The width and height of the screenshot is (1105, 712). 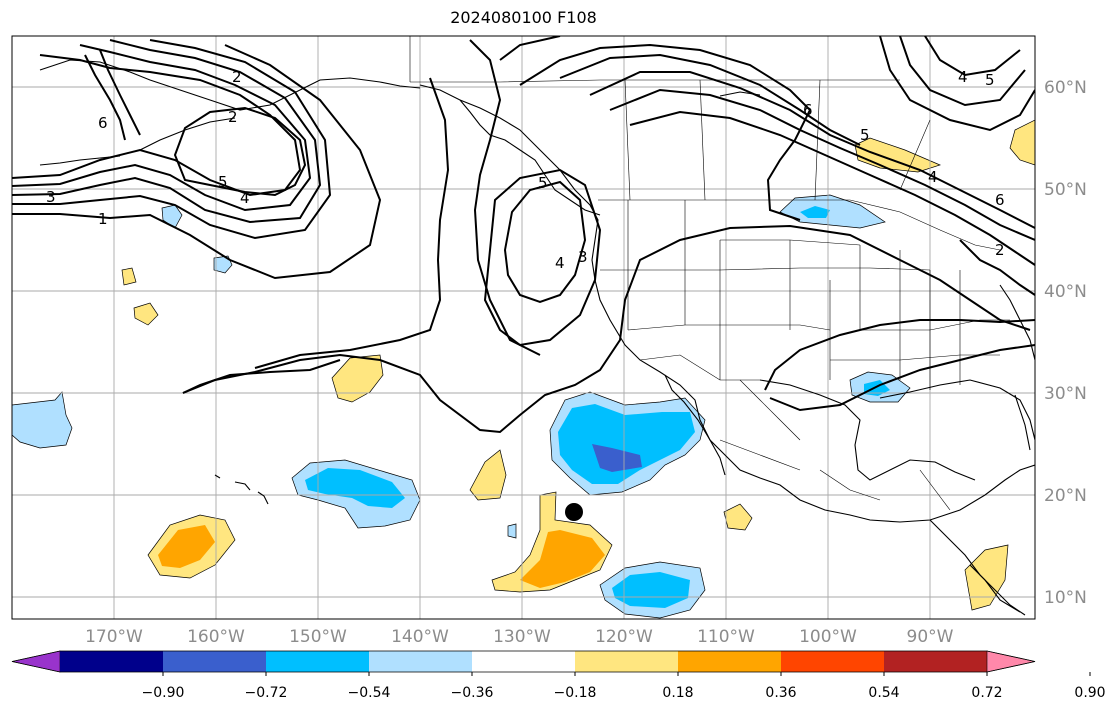 I want to click on lat-label: 60°N, so click(x=1065, y=88).